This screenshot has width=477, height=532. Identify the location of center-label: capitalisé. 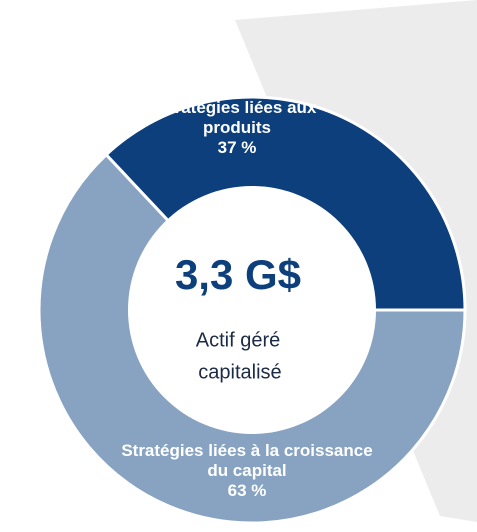
(239, 372).